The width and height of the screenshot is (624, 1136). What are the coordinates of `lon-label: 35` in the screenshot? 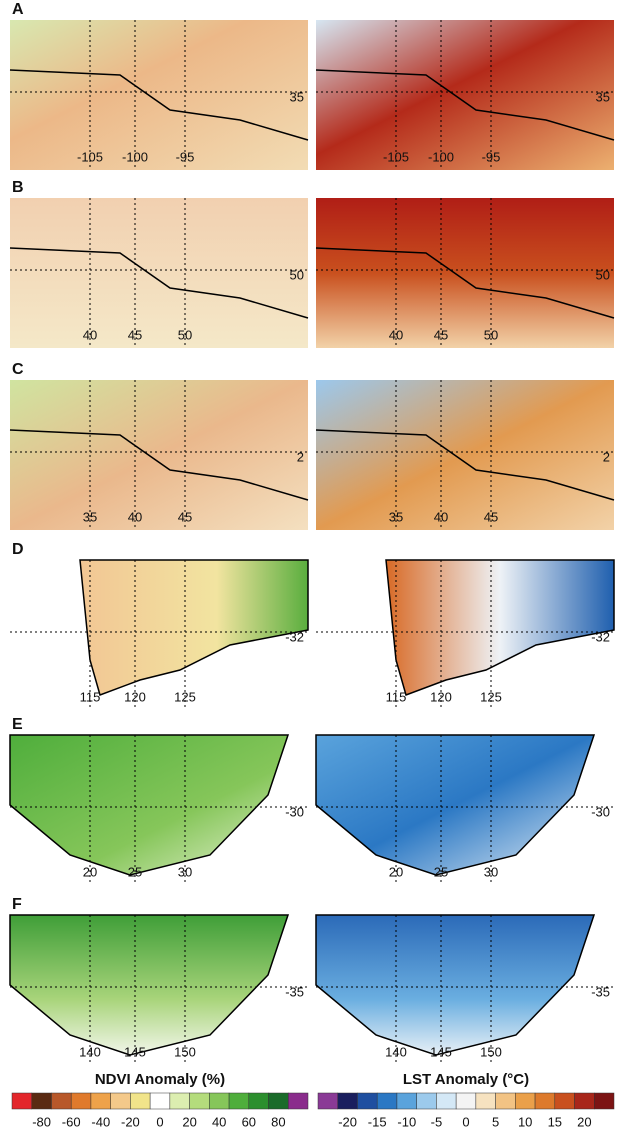 It's located at (396, 516).